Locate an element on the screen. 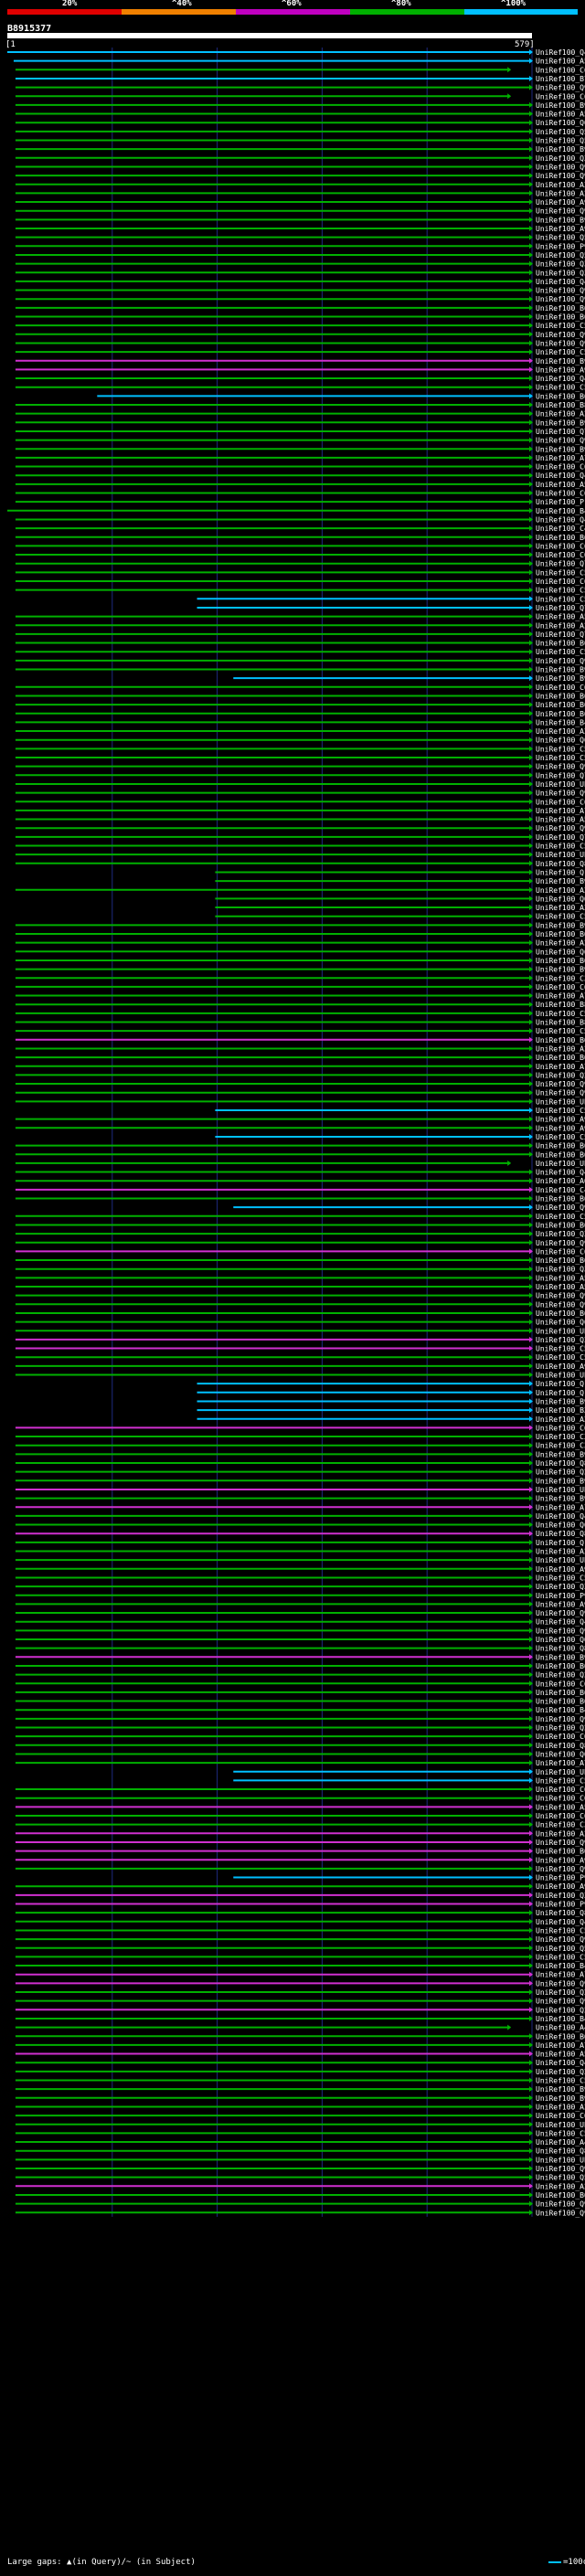 This screenshot has height=2576, width=585. hit-label: UniRef100_Q9T2B3 is located at coordinates (561, 828).